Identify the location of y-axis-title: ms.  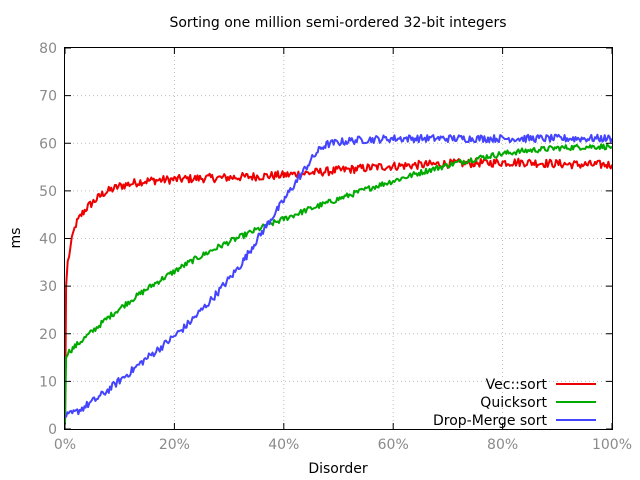
(16, 238).